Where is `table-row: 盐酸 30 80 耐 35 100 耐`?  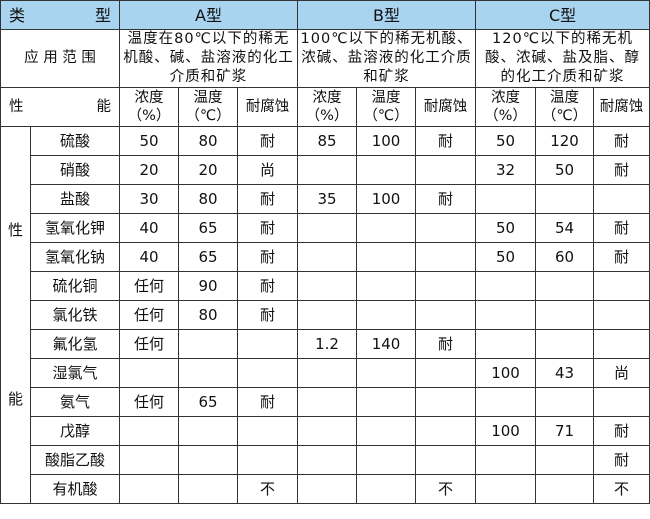 table-row: 盐酸 30 80 耐 35 100 耐 is located at coordinates (325, 199).